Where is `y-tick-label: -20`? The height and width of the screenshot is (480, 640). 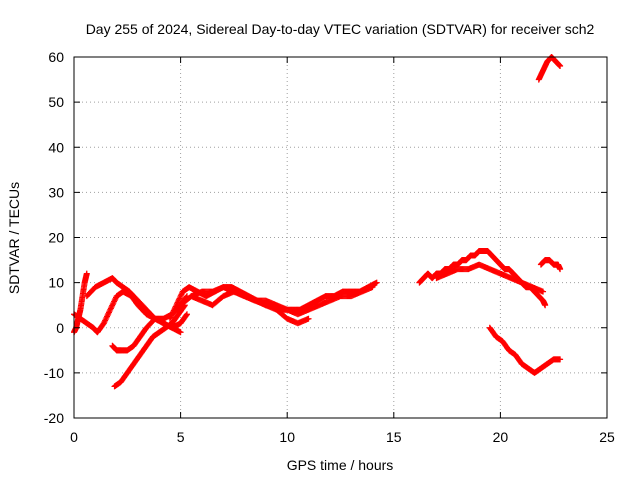
y-tick-label: -20 is located at coordinates (54, 418).